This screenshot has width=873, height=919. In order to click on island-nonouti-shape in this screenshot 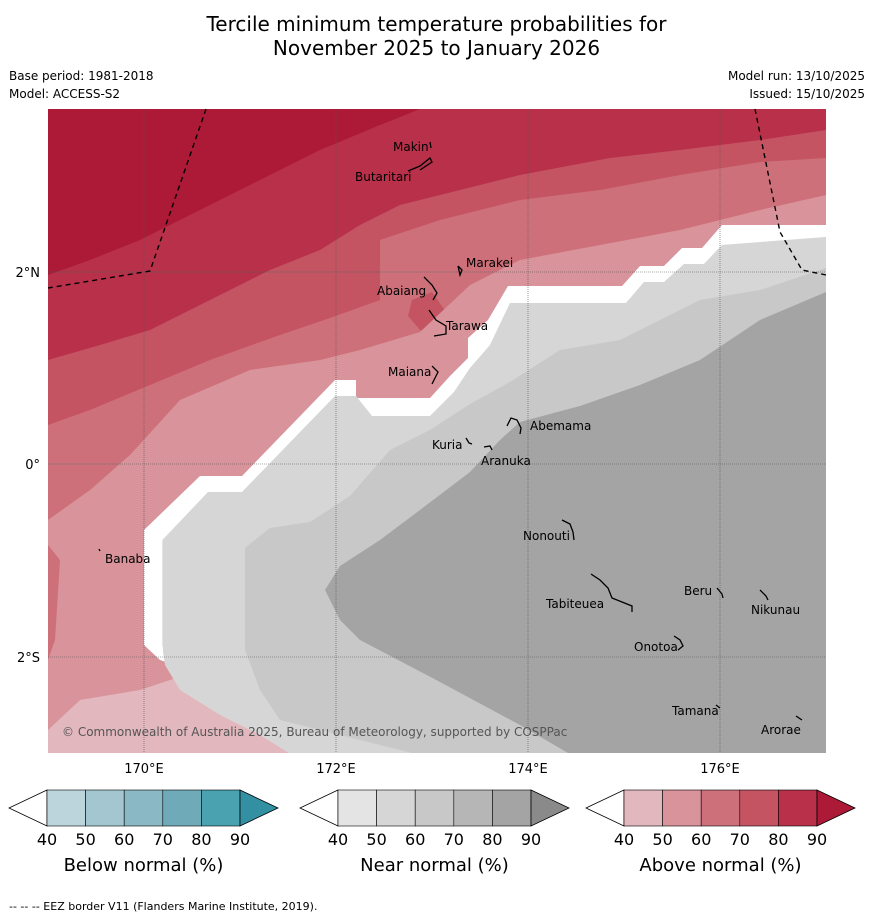, I will do `click(568, 530)`.